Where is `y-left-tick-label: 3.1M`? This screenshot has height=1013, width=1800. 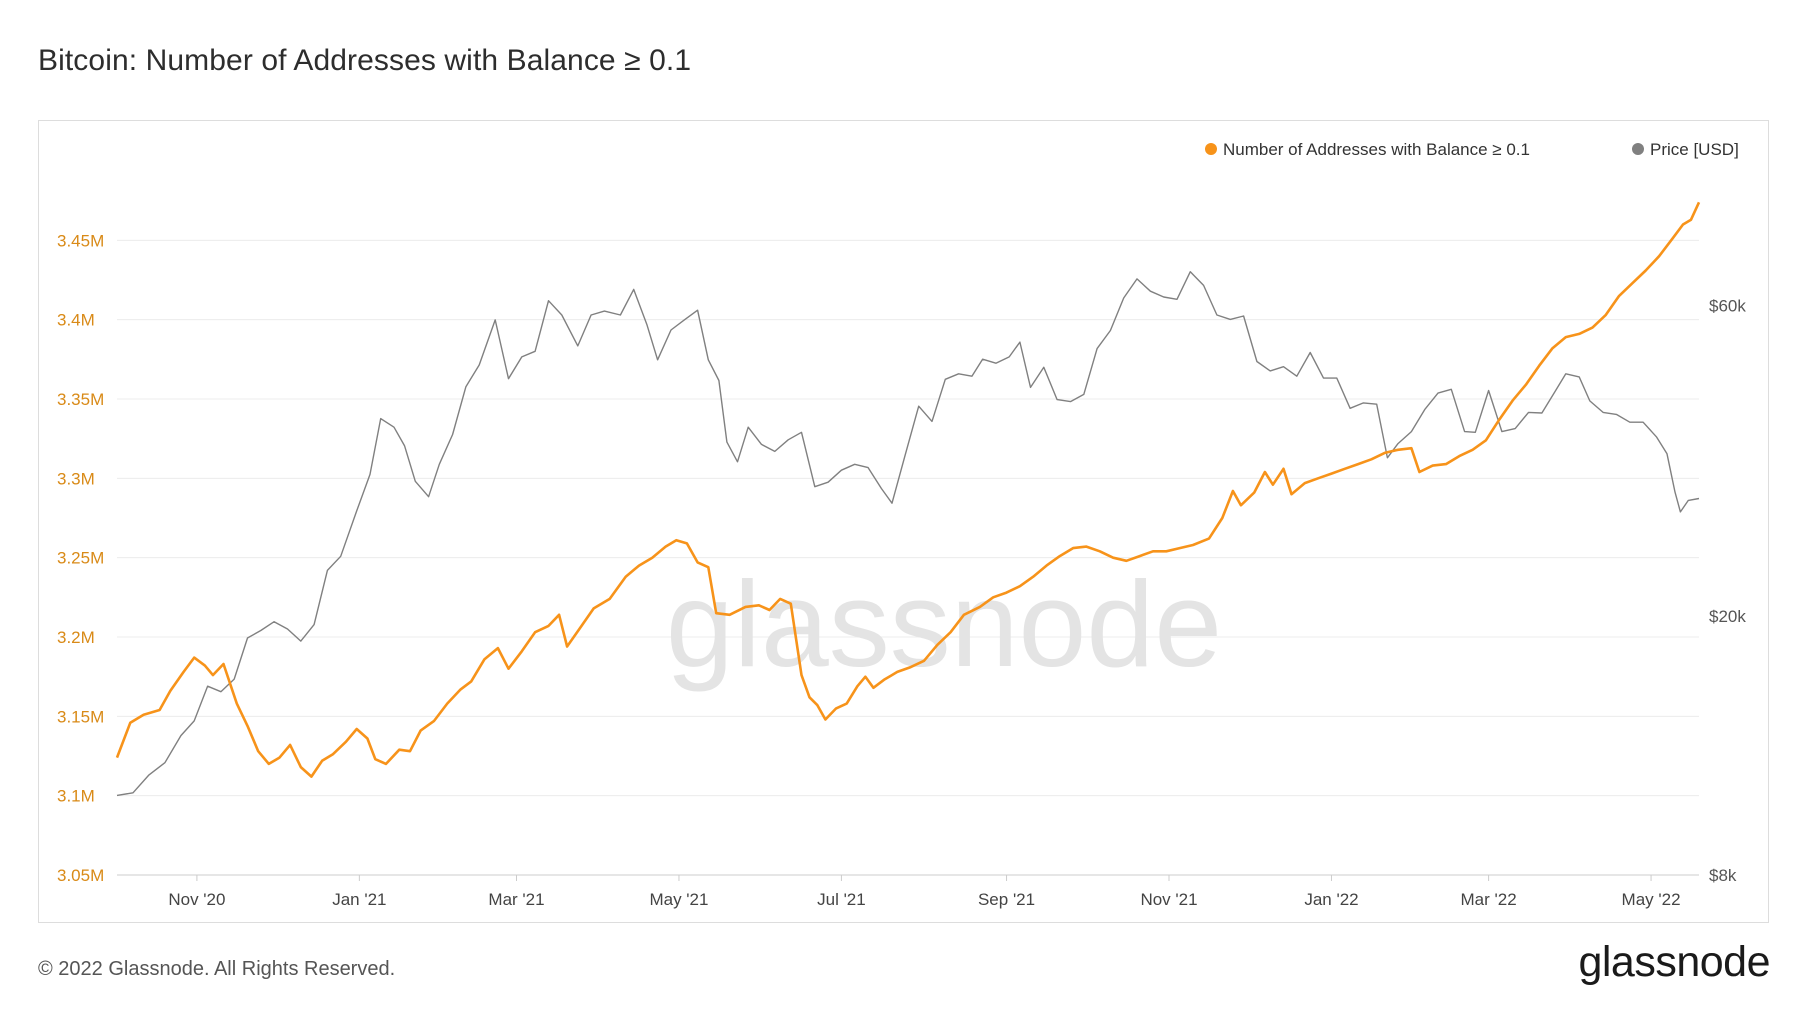 y-left-tick-label: 3.1M is located at coordinates (76, 796).